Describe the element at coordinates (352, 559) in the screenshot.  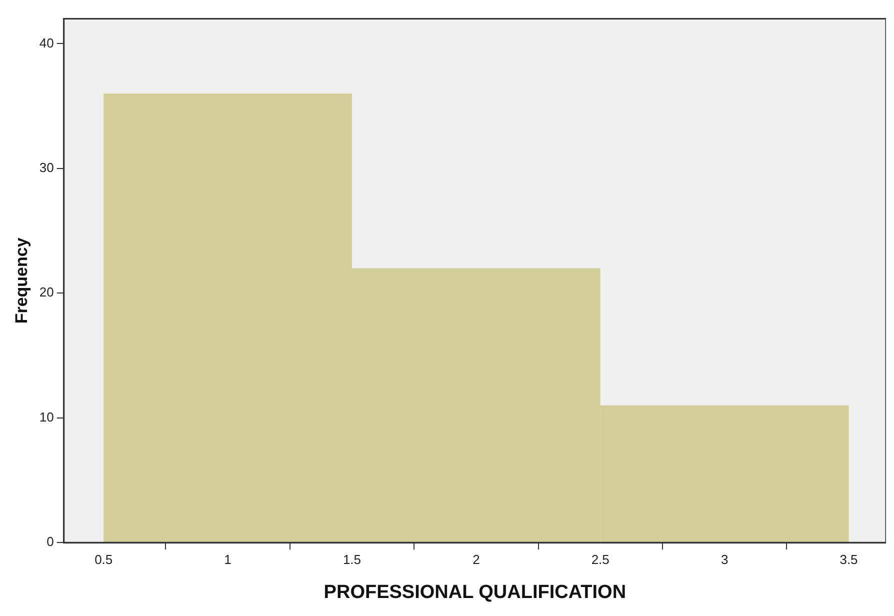
I see `x-tick-label: 1.5` at that location.